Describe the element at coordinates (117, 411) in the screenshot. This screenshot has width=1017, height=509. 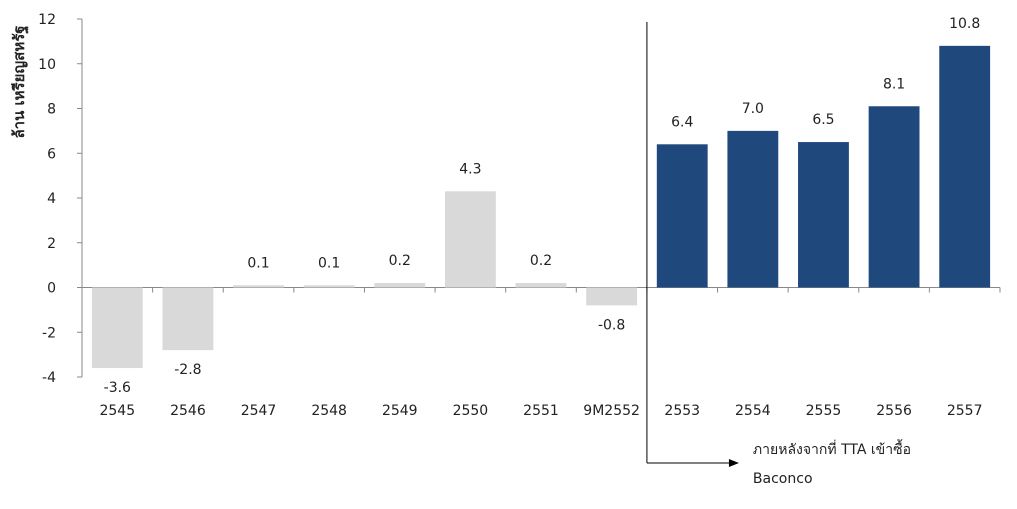
I see `x-tick-label: 2545` at that location.